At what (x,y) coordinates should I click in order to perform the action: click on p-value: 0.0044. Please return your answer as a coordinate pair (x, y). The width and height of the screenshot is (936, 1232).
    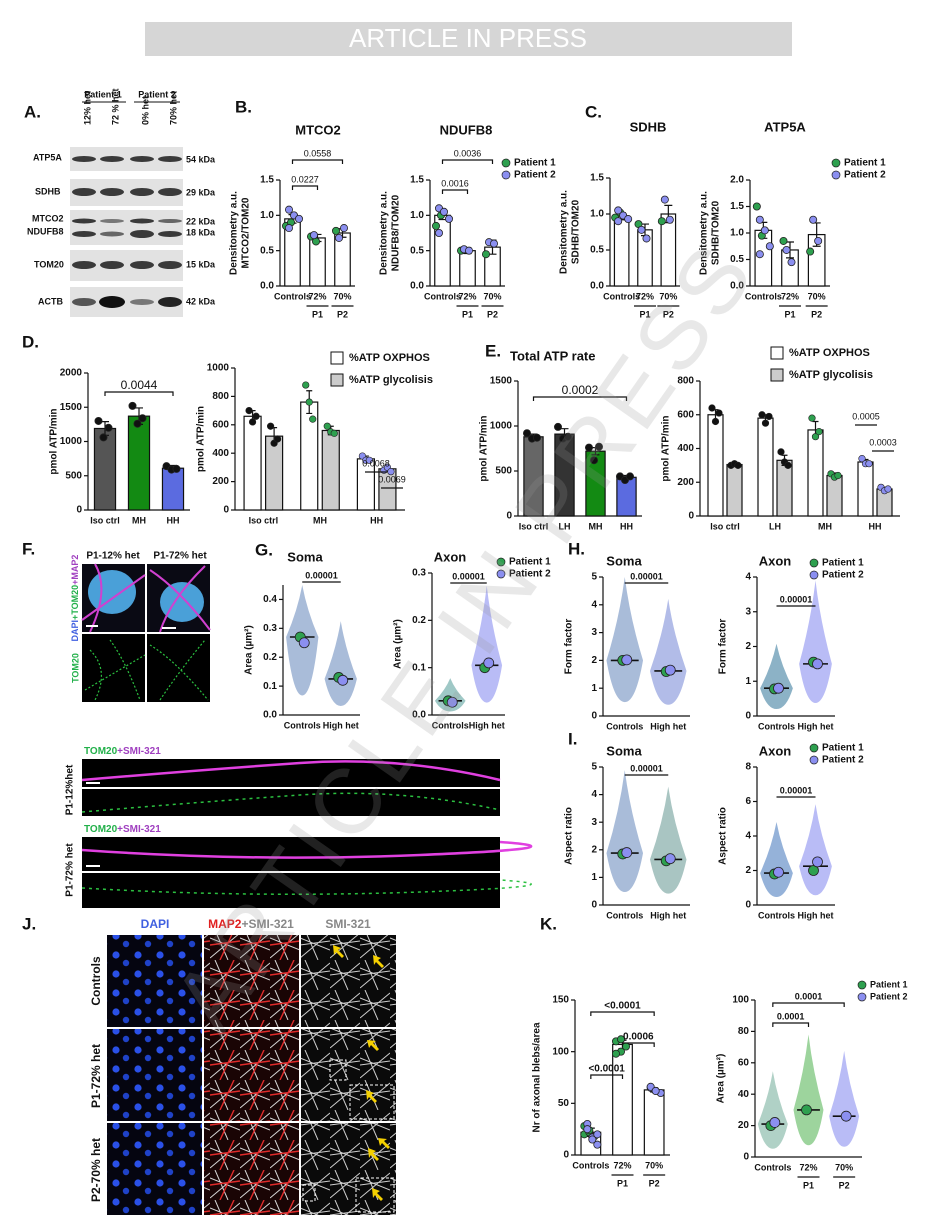
    Looking at the image, I should click on (139, 385).